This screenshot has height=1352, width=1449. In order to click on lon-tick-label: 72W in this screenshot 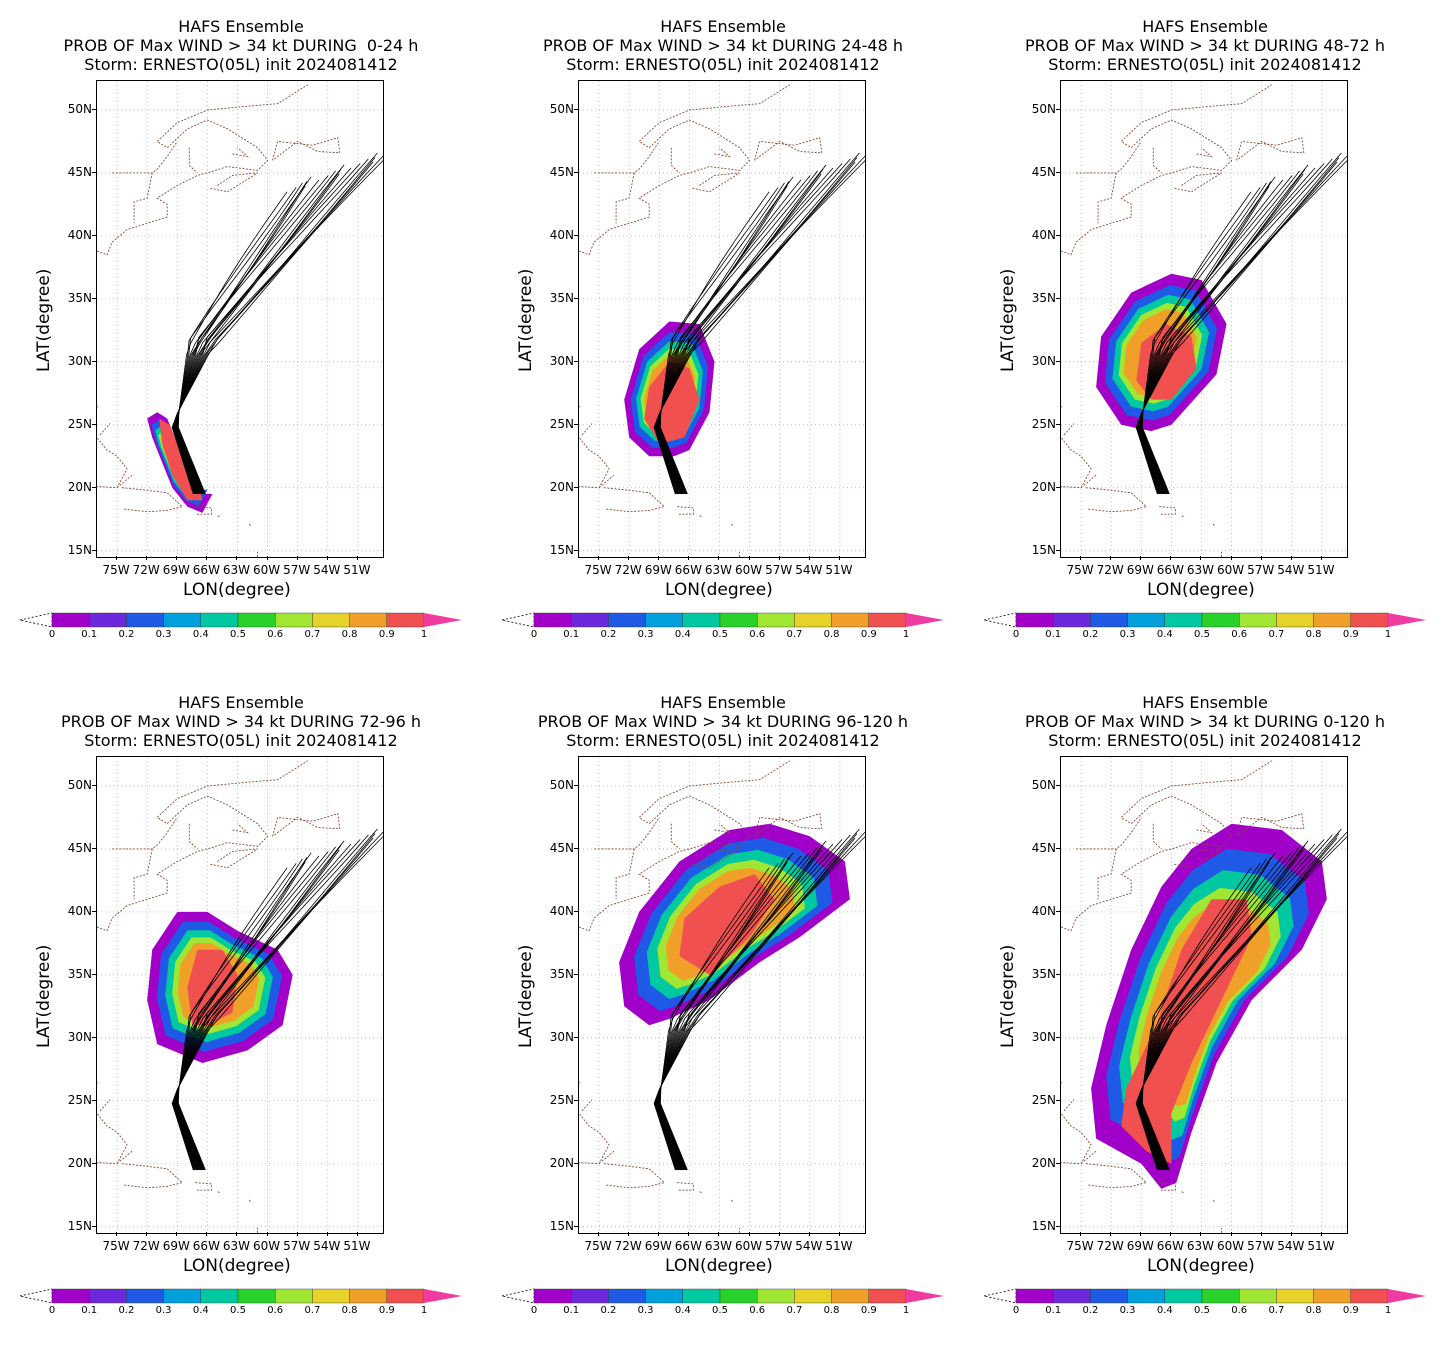, I will do `click(1110, 570)`.